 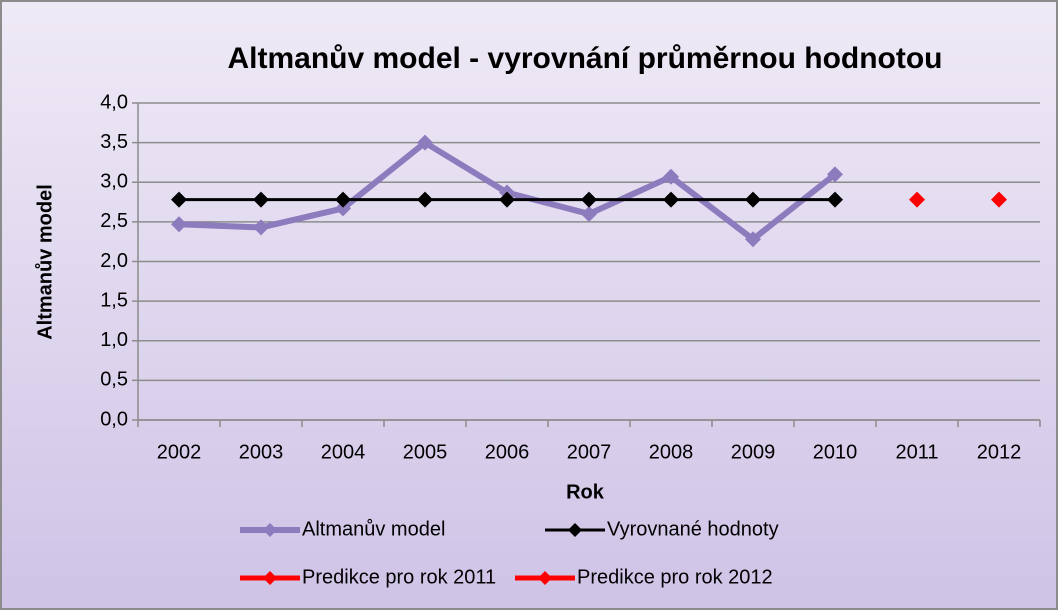 What do you see at coordinates (507, 452) in the screenshot?
I see `x-tick-label: 2006` at bounding box center [507, 452].